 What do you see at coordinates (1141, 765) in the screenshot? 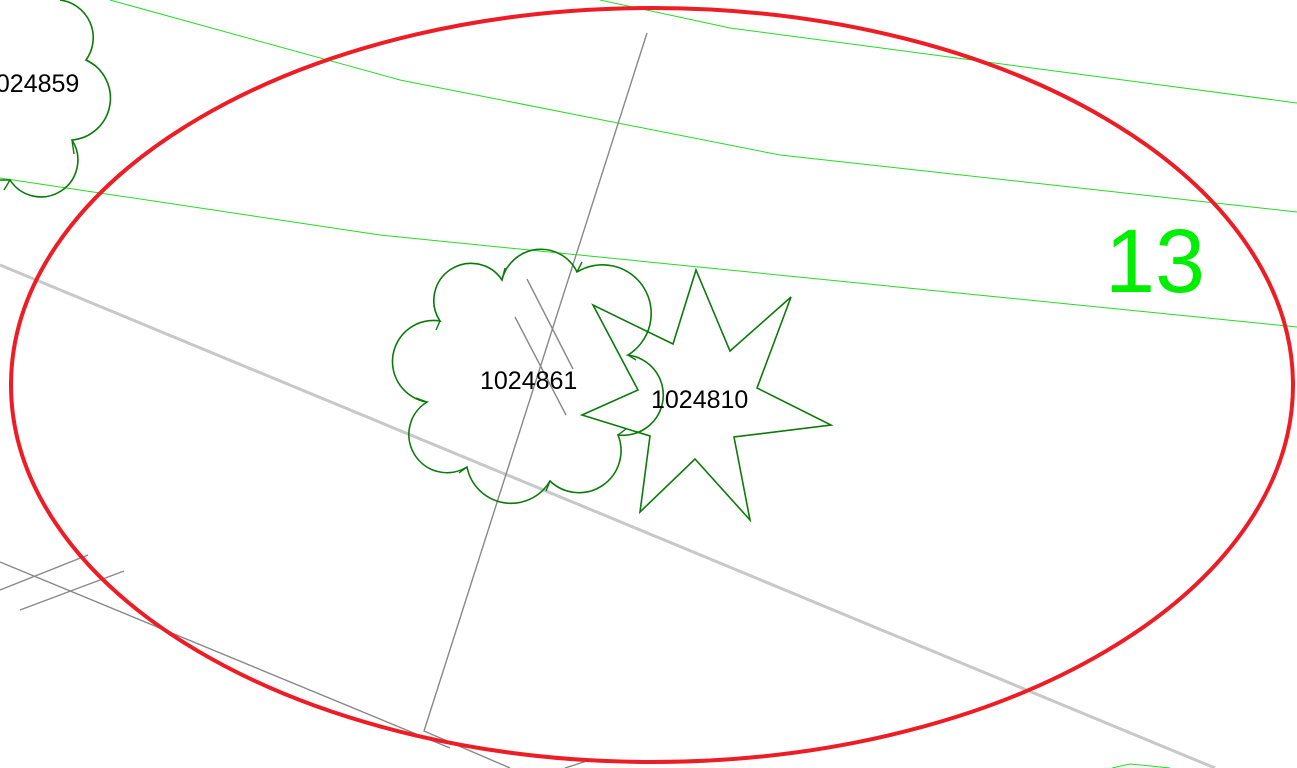
I see `zone-boundary-line` at bounding box center [1141, 765].